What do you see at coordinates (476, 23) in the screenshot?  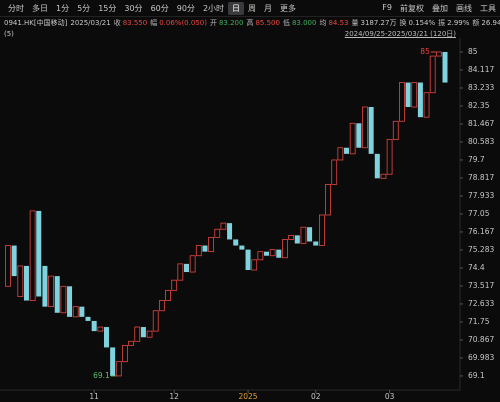 I see `field-label: 额` at bounding box center [476, 23].